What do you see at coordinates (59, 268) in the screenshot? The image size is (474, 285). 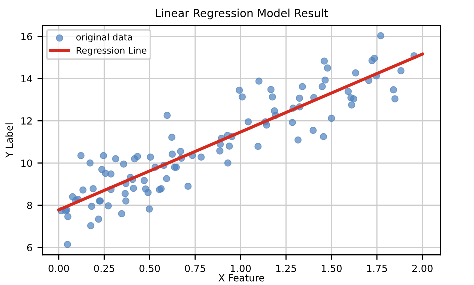 I see `x-tick-label: 0.00` at bounding box center [59, 268].